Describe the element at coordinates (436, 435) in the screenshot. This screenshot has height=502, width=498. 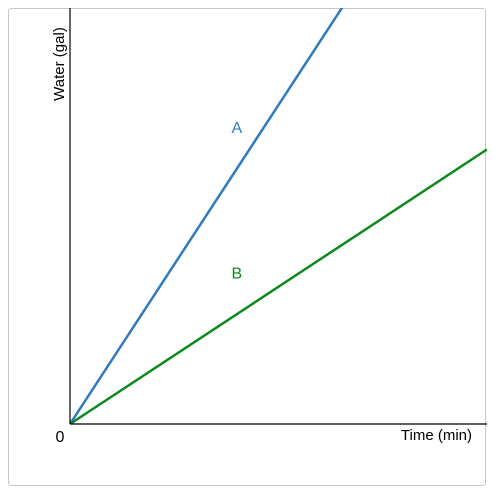
I see `x-axis-label: Time (min)` at that location.